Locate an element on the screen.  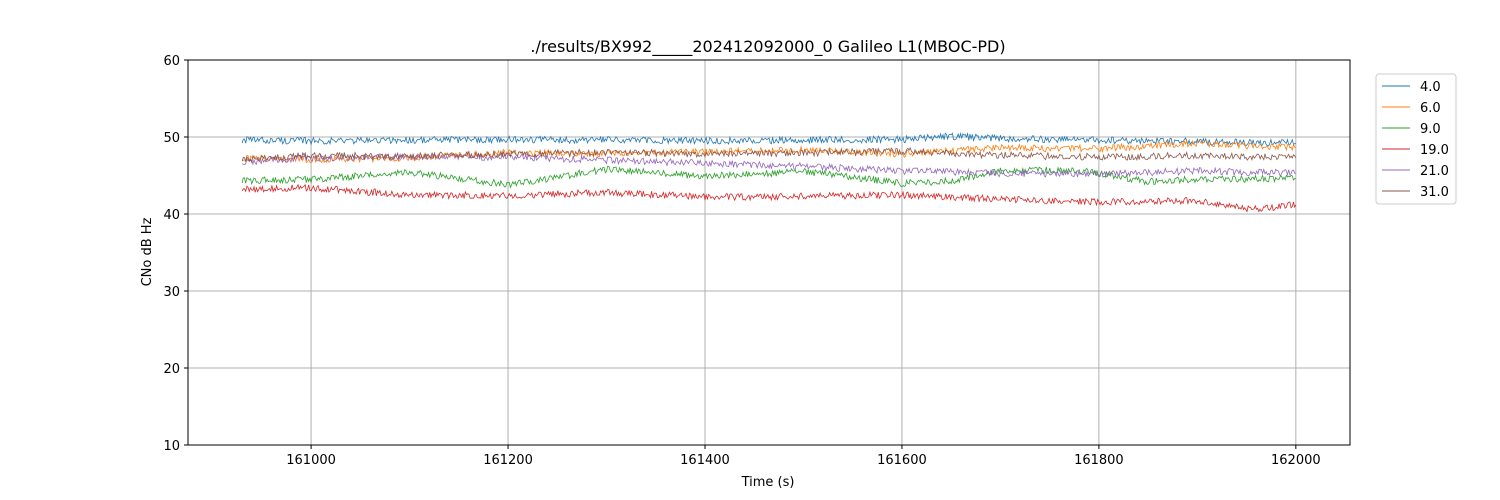
legend-label: 6.0 is located at coordinates (1430, 108).